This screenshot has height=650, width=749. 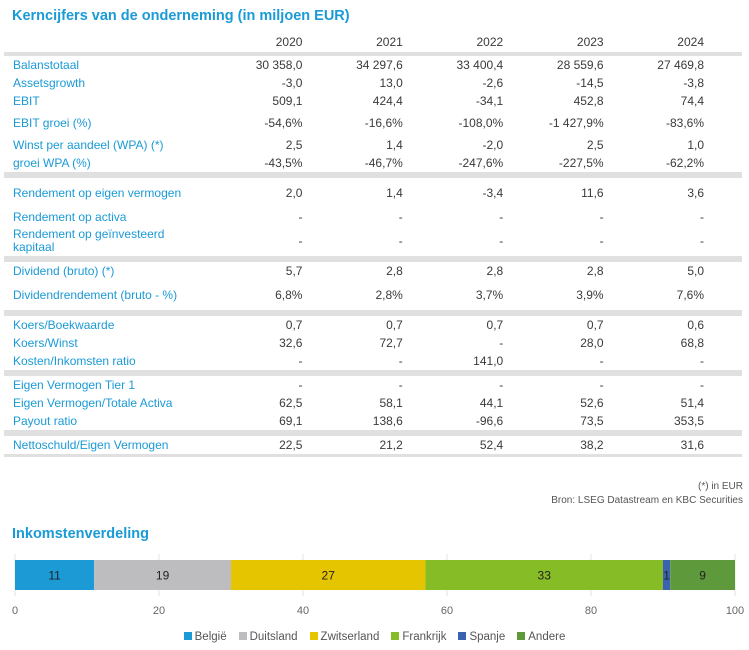 I want to click on value-cell: 30 358,0, so click(x=279, y=64).